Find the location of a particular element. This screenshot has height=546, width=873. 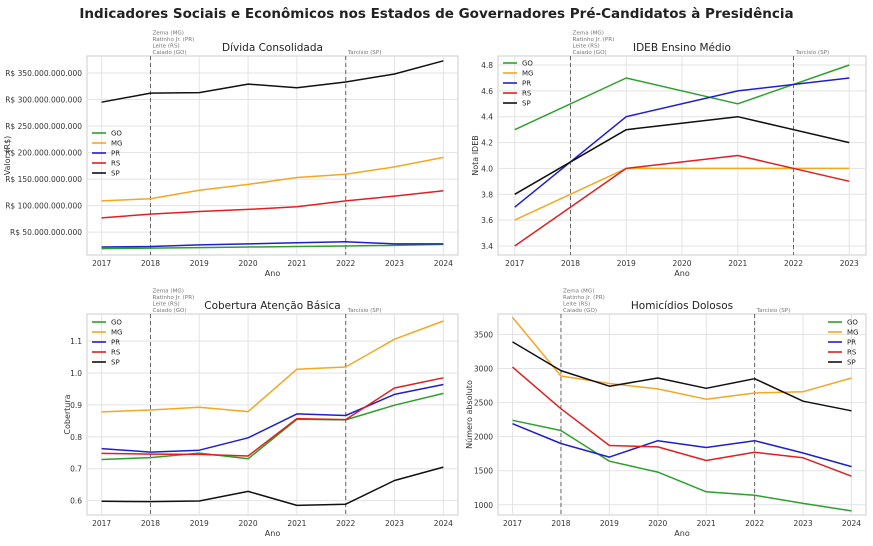

y-tick-label: 0.6 is located at coordinates (76, 501).